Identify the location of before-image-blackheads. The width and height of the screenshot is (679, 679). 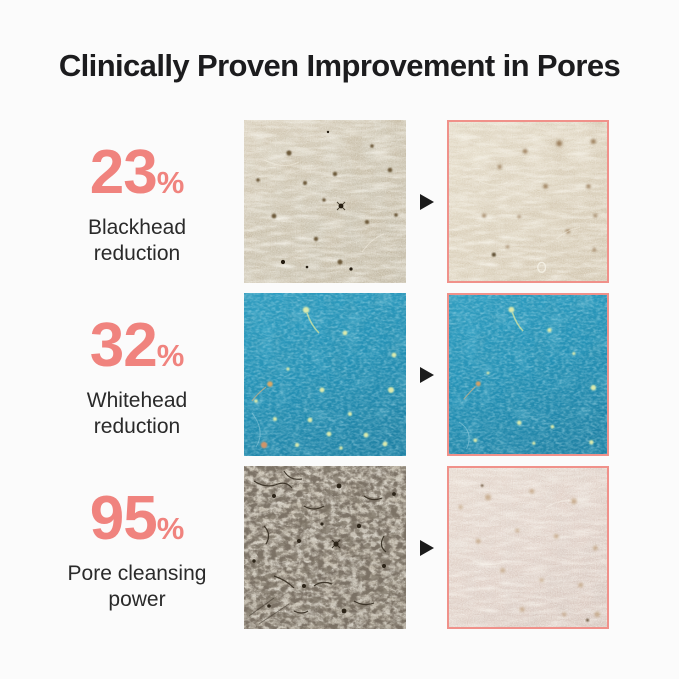
(325, 201).